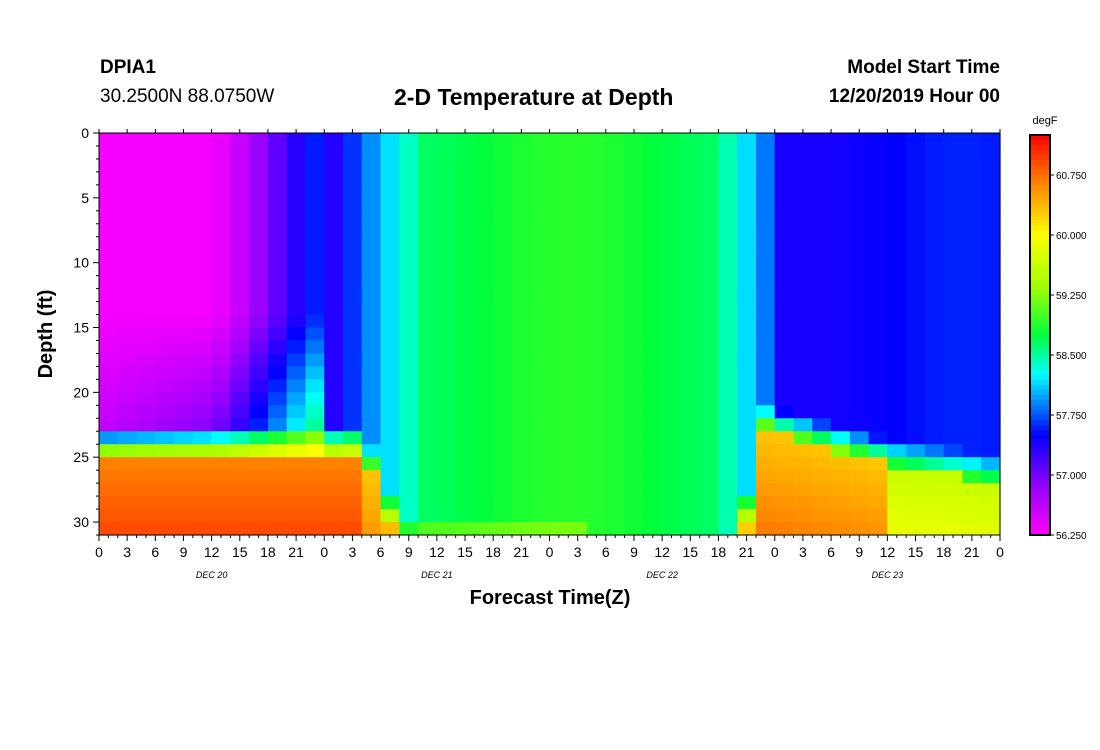 This screenshot has height=750, width=1100. What do you see at coordinates (972, 552) in the screenshot?
I see `x-tick-label: 21` at bounding box center [972, 552].